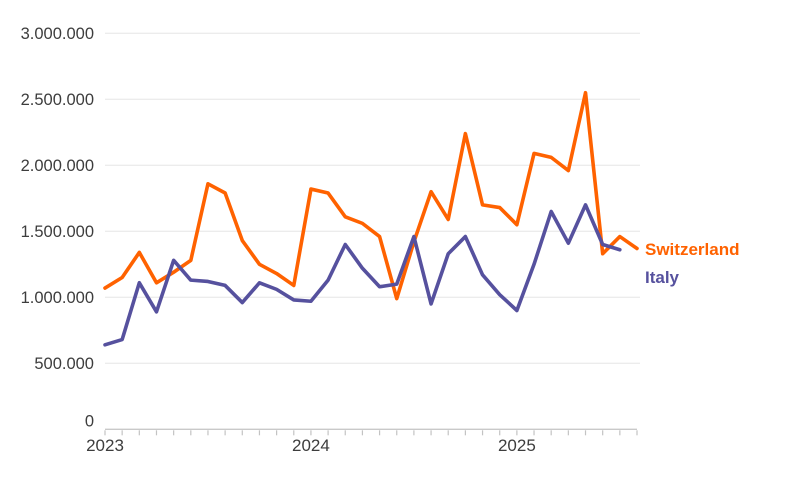 The image size is (800, 494). I want to click on series-end-label-italy: Italy, so click(662, 277).